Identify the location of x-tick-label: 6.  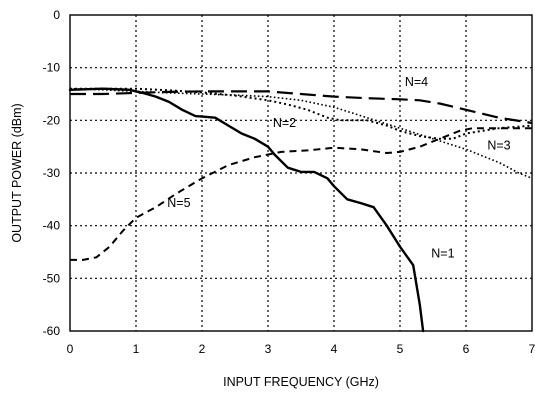
(466, 349).